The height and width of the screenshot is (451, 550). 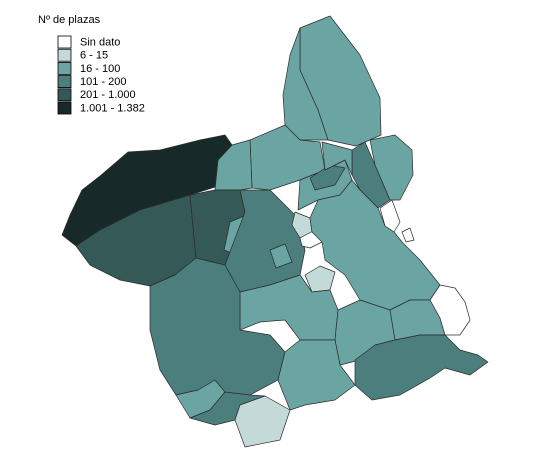 I want to click on legend-label: 16 - 100, so click(x=100, y=69).